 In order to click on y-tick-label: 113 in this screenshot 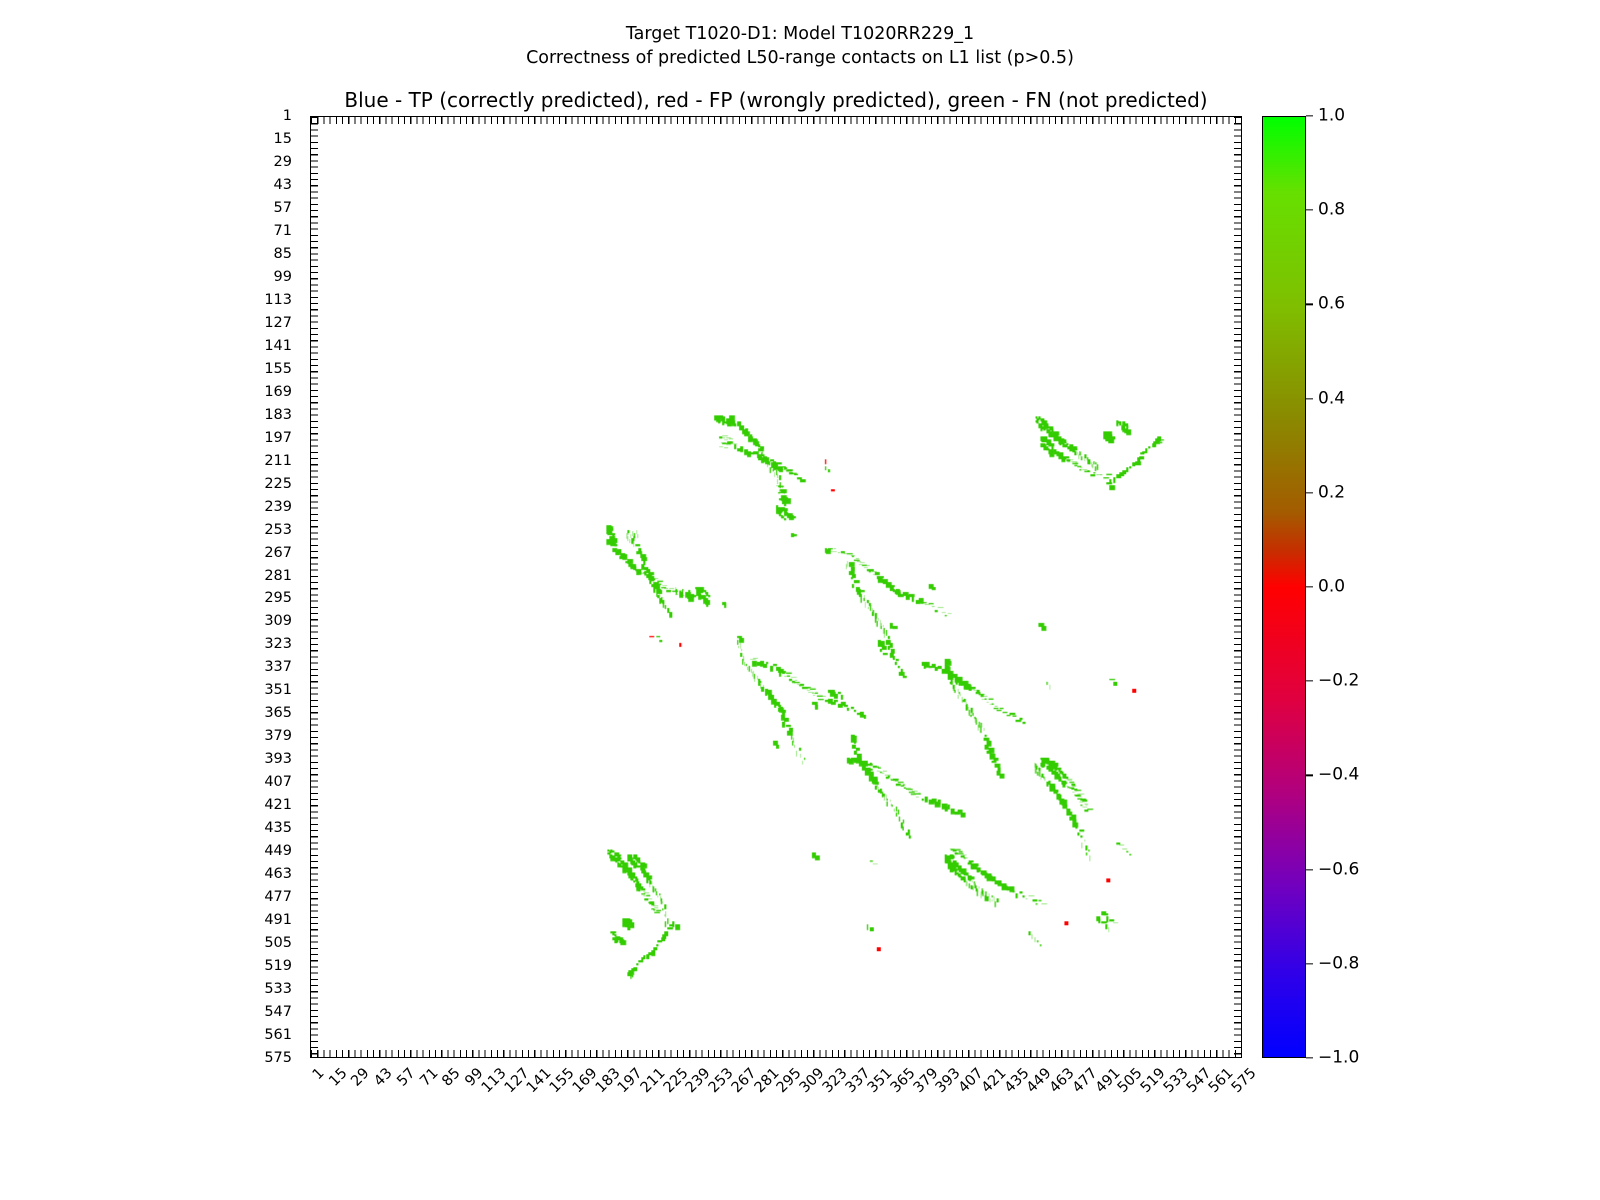, I will do `click(278, 299)`.